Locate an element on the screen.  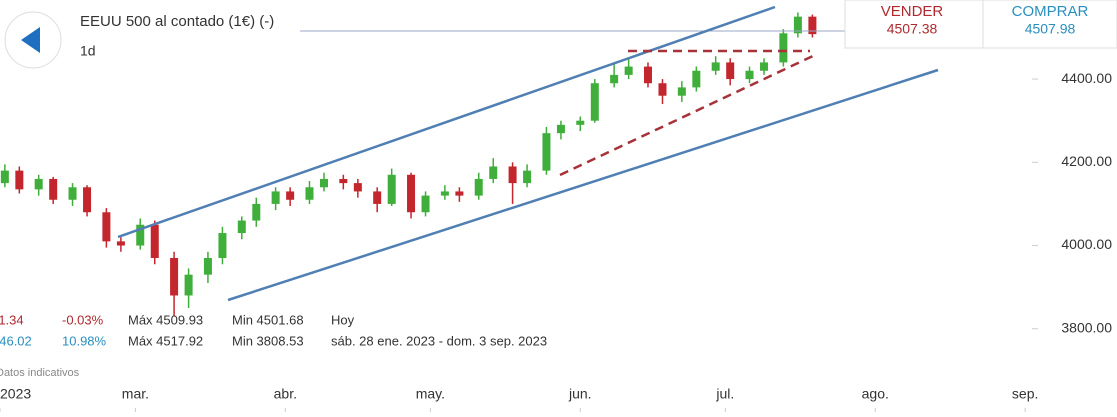
x-tick-label: jul. is located at coordinates (724, 394).